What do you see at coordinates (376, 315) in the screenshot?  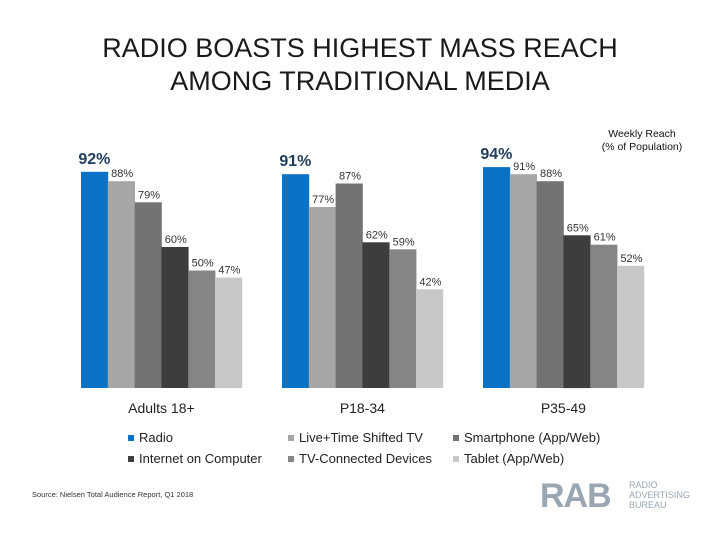 I see `bar-p18-34-internet-on-computer` at bounding box center [376, 315].